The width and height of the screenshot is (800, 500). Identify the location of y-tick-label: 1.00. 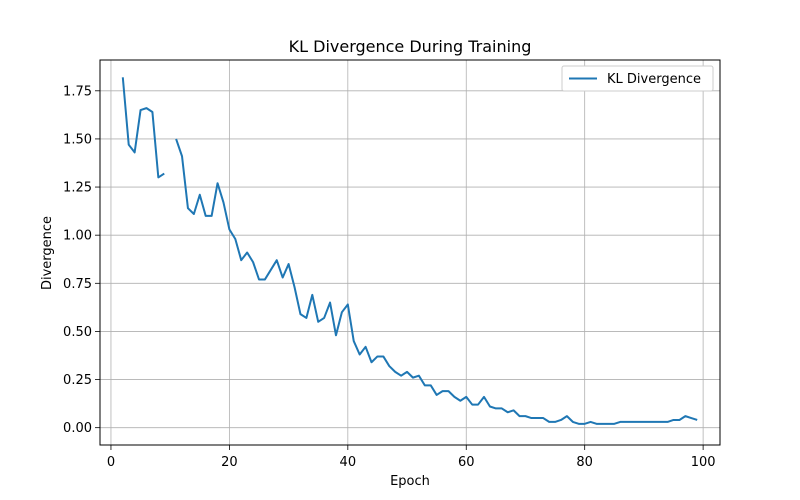
(77, 236).